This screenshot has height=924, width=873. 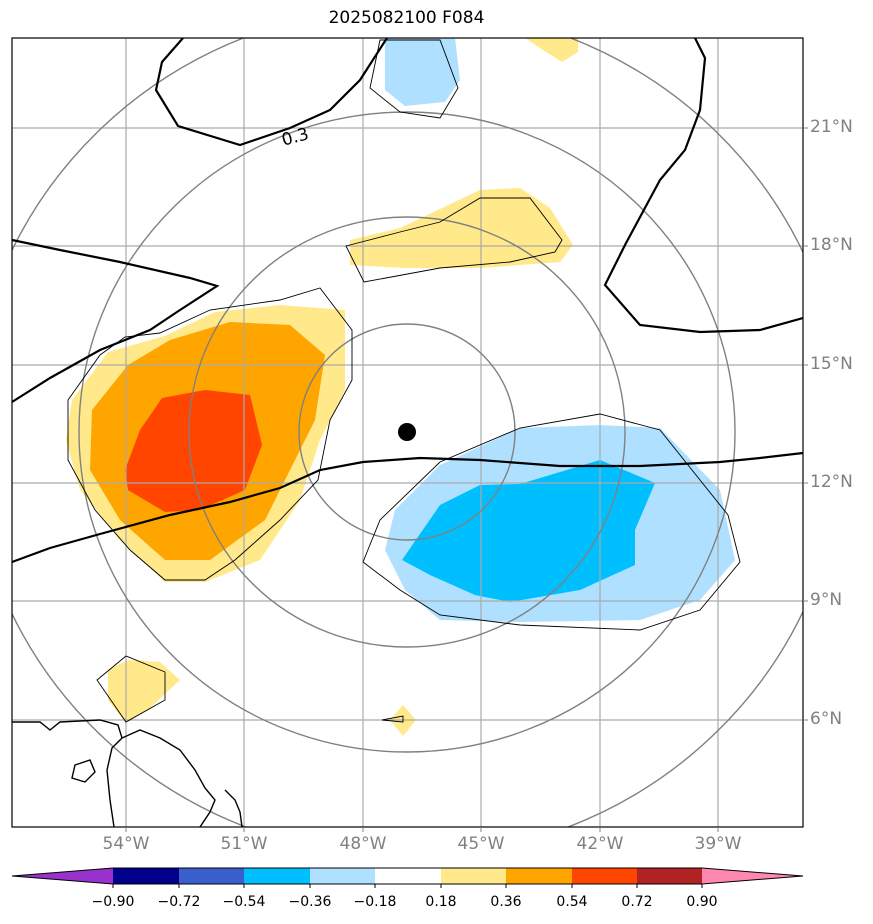 I want to click on storm-center-dot, so click(x=407, y=432).